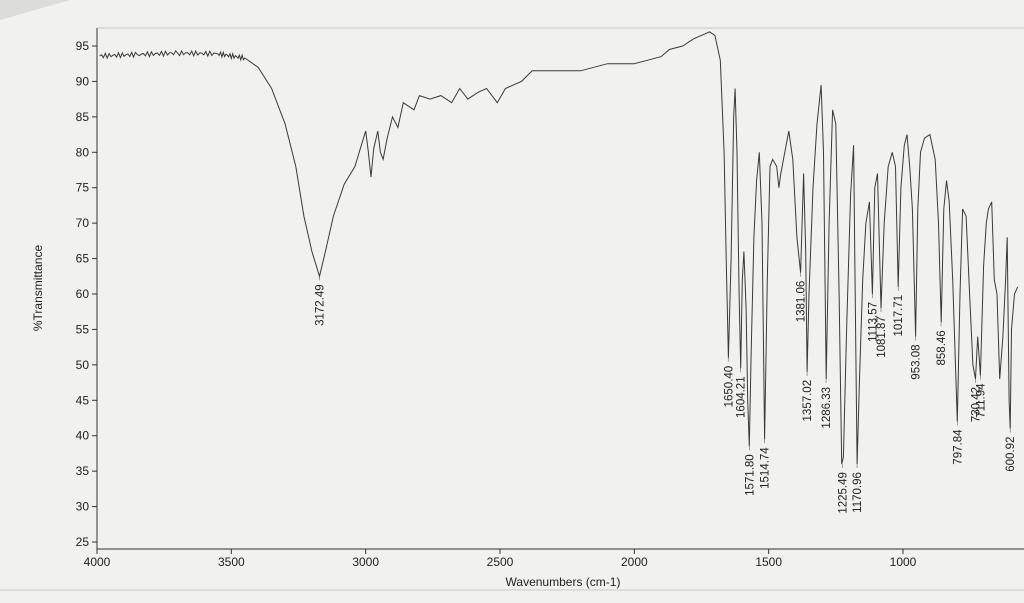  Describe the element at coordinates (83, 329) in the screenshot. I see `y-tick-label: 55` at that location.